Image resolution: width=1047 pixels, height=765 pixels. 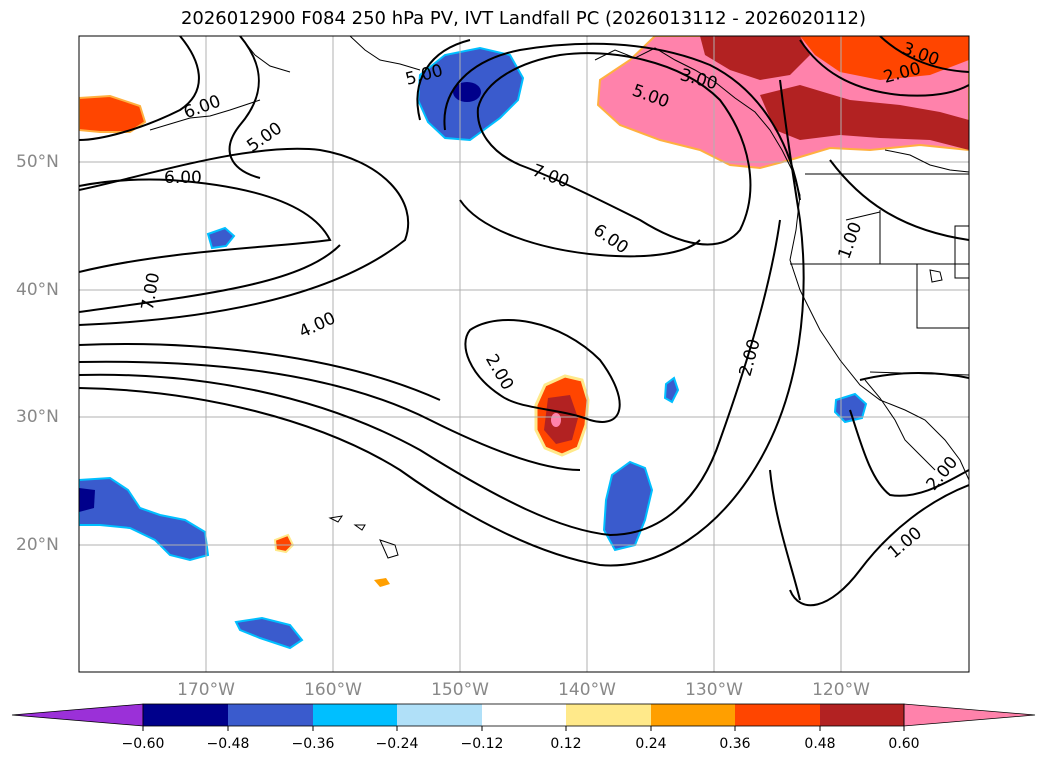 What do you see at coordinates (820, 744) in the screenshot?
I see `colorbar-tick-label: 0.48` at bounding box center [820, 744].